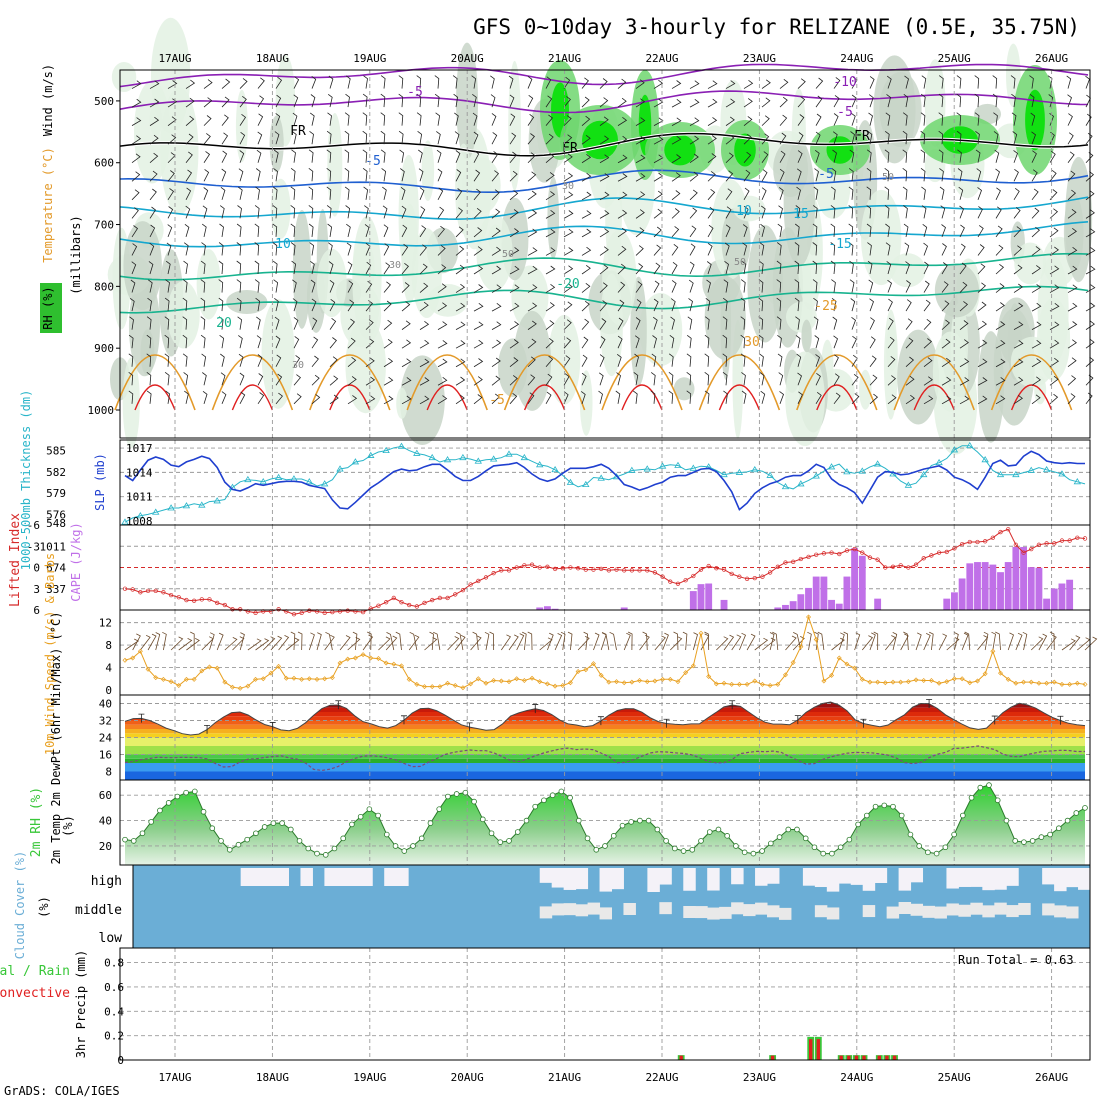  What do you see at coordinates (856, 58) in the screenshot?
I see `date-tick-top: 24AUG` at bounding box center [856, 58].